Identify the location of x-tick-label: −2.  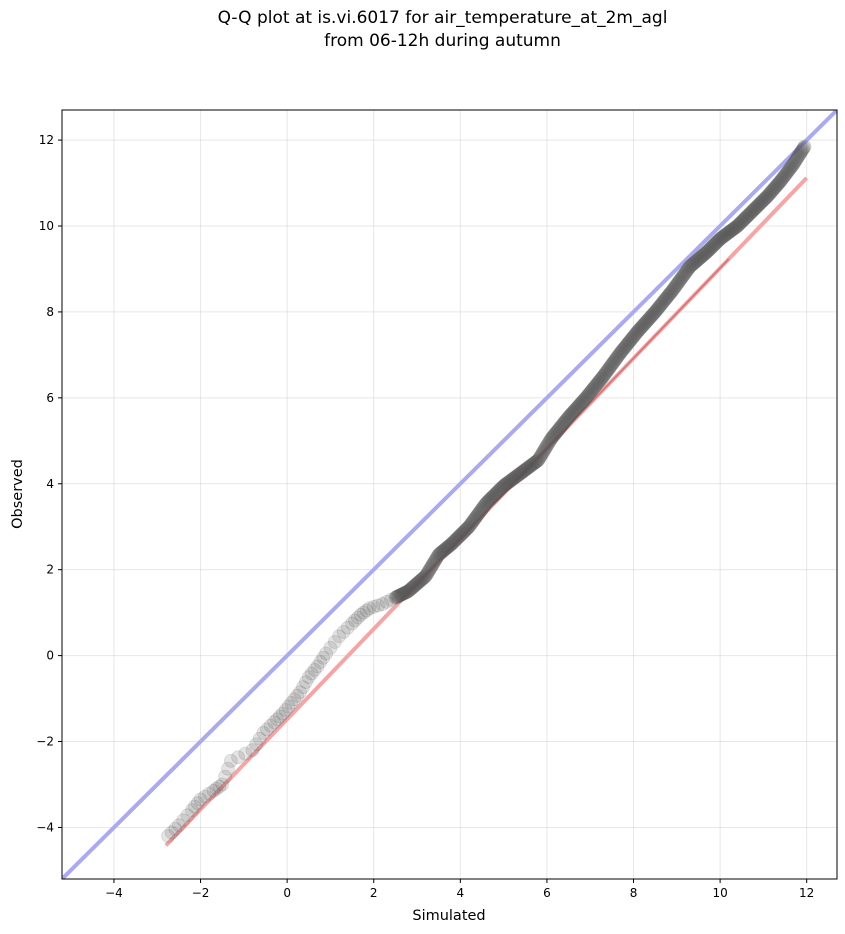
(201, 893).